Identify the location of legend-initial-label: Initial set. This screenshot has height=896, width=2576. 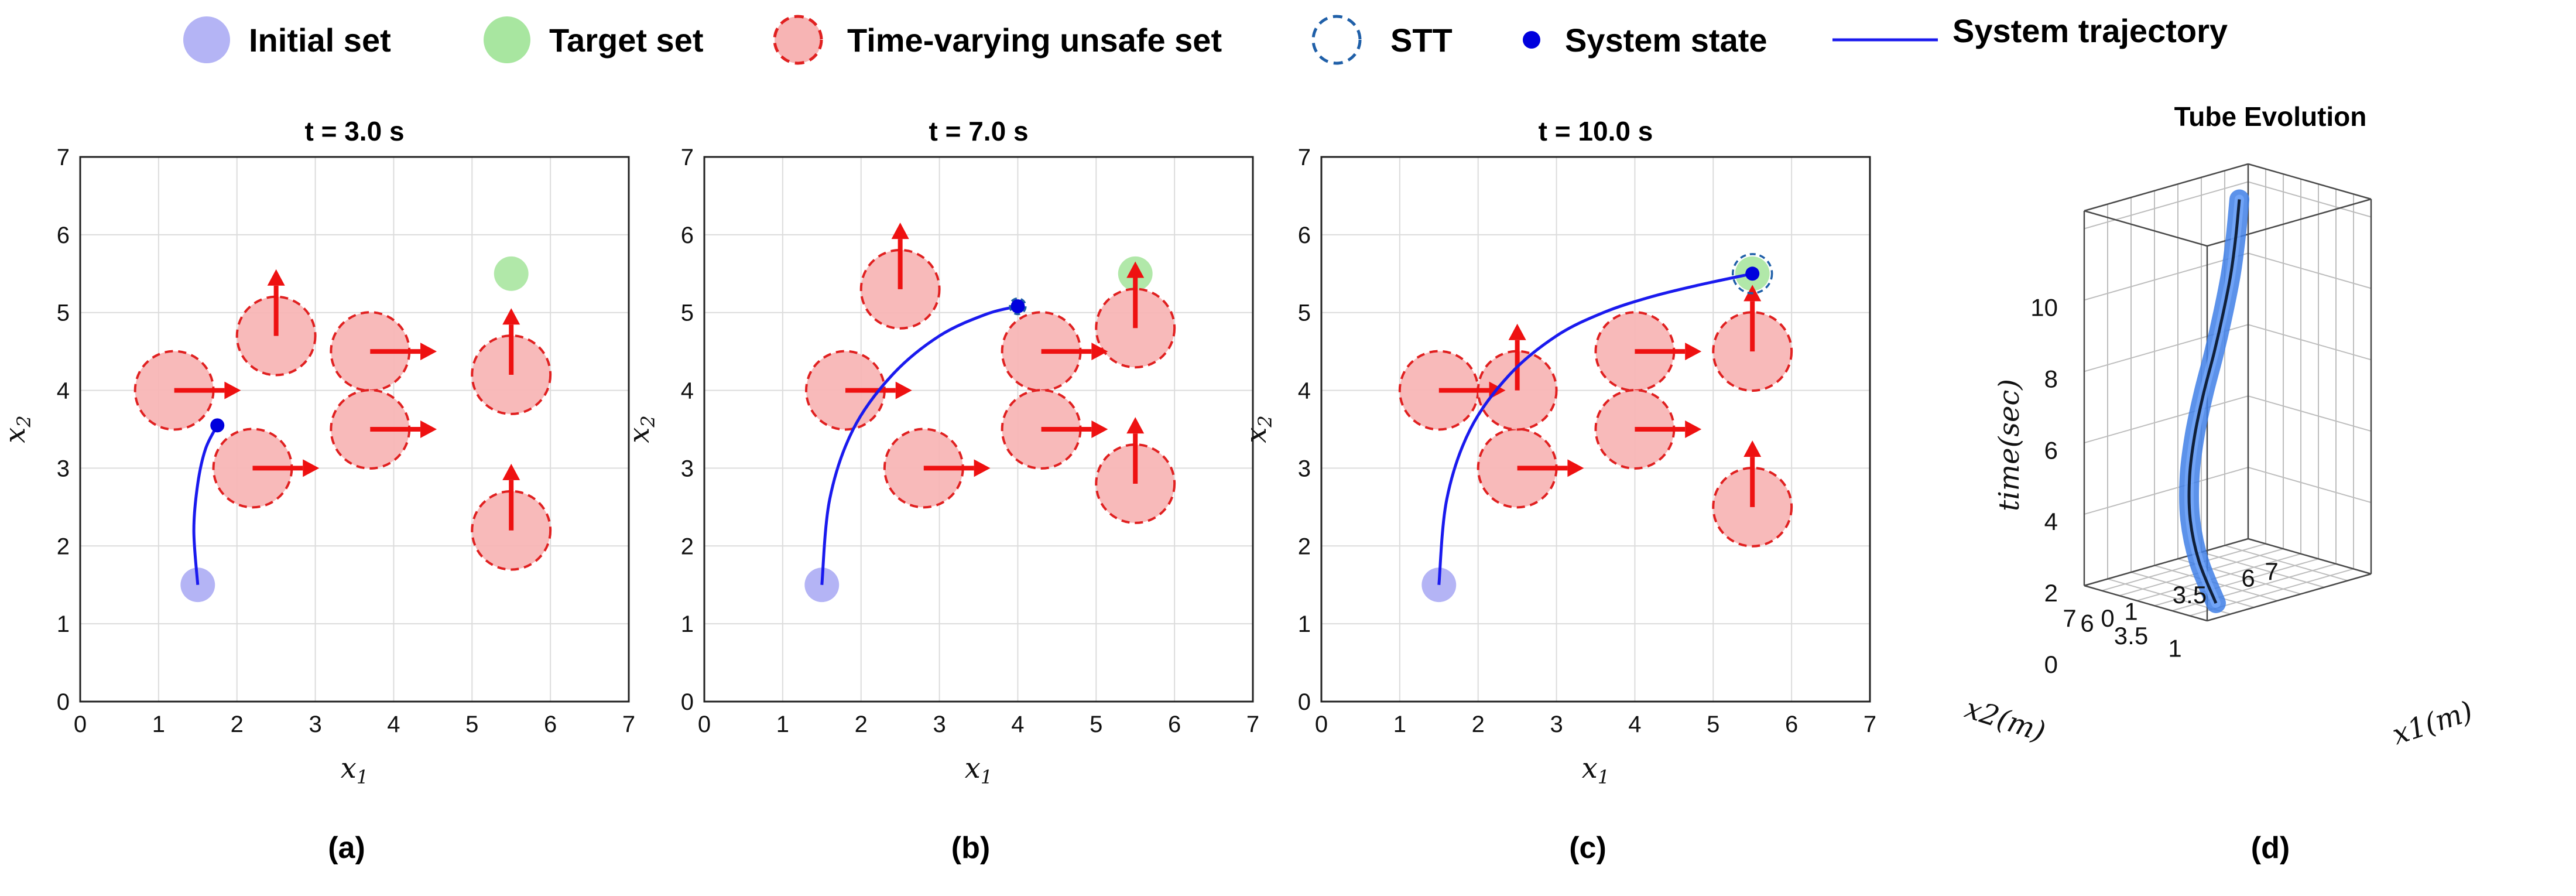
(320, 40).